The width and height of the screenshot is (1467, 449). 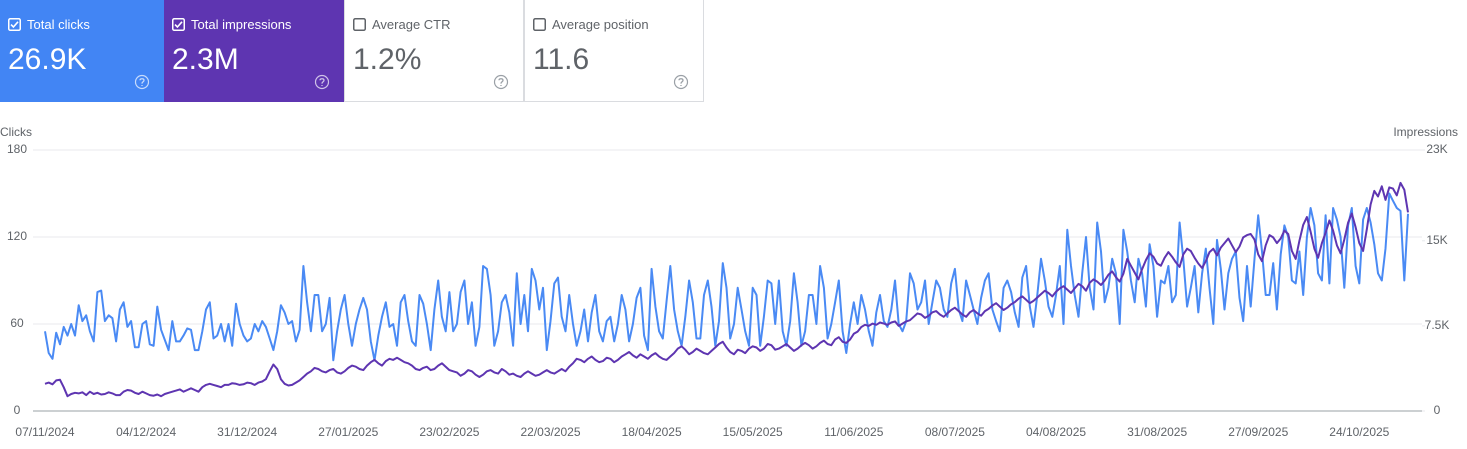 I want to click on x-tick-label: 04/12/2024, so click(x=146, y=432).